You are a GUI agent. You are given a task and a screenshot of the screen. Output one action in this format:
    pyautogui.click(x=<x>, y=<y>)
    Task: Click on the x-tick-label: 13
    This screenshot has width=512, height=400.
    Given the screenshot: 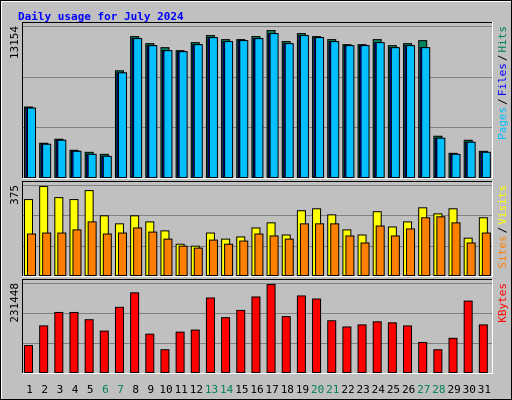 What is the action you would take?
    pyautogui.click(x=211, y=389)
    